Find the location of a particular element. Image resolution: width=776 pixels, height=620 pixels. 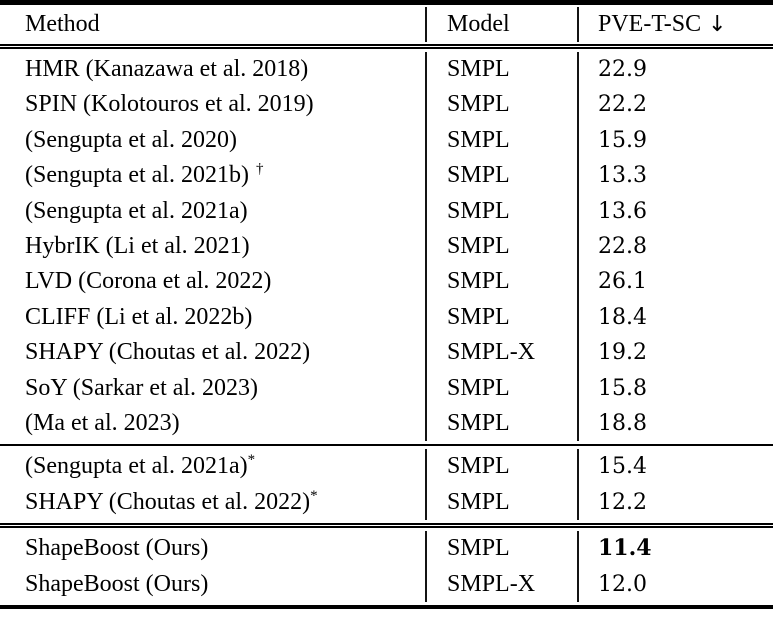

method-cell: HMR (Kanazawa et al. 2018) is located at coordinates (212, 69).